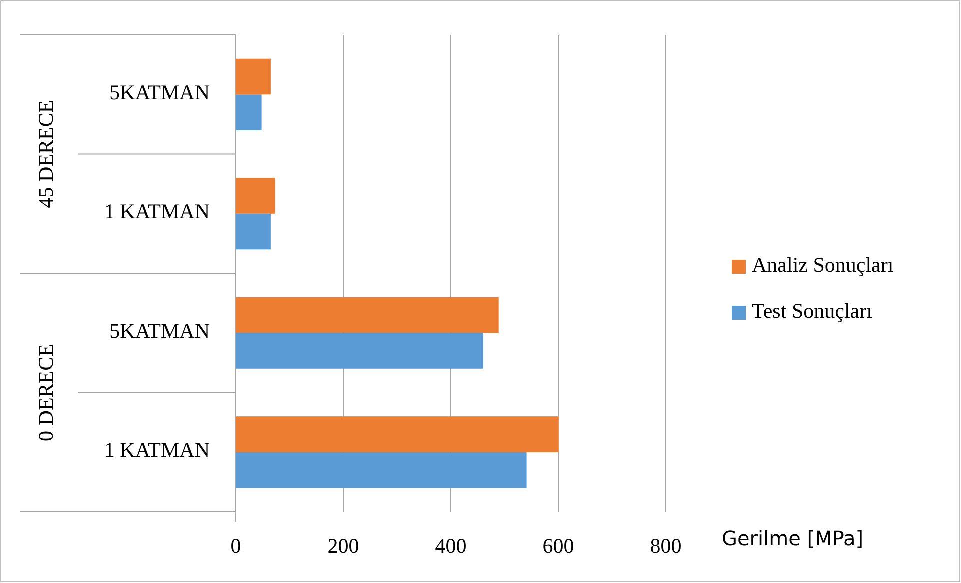 The image size is (961, 583). I want to click on x-tick-label: 600, so click(558, 546).